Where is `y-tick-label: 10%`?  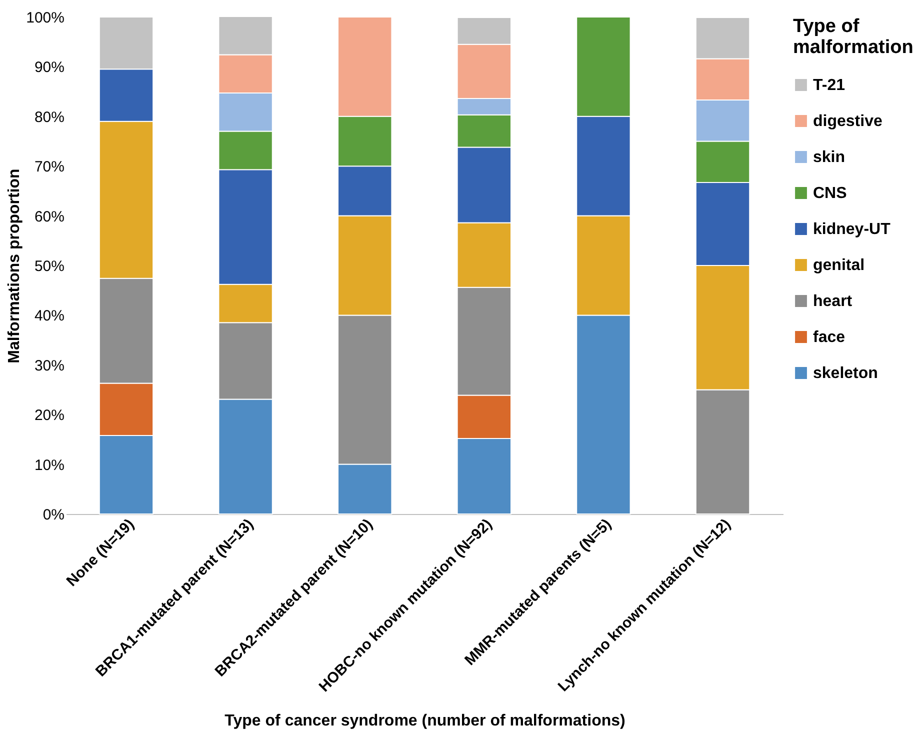 y-tick-label: 10% is located at coordinates (49, 465).